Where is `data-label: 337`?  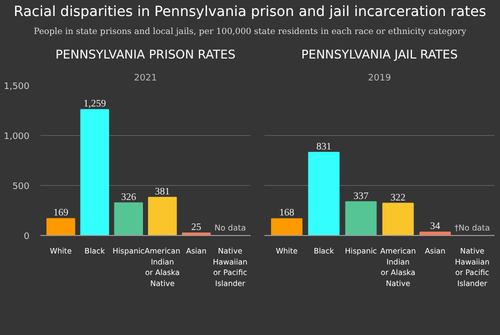
data-label: 337 is located at coordinates (360, 196).